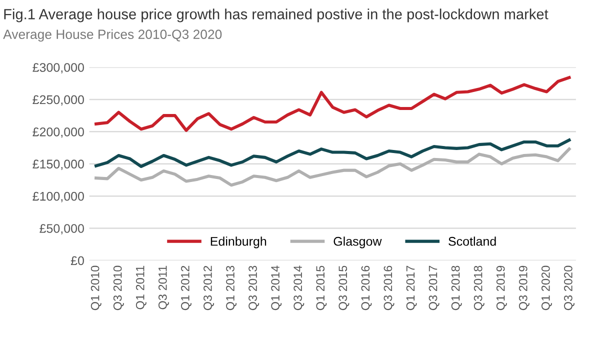 Image resolution: width=616 pixels, height=345 pixels. Describe the element at coordinates (321, 288) in the screenshot. I see `x-tick-label: Q1 2015` at that location.